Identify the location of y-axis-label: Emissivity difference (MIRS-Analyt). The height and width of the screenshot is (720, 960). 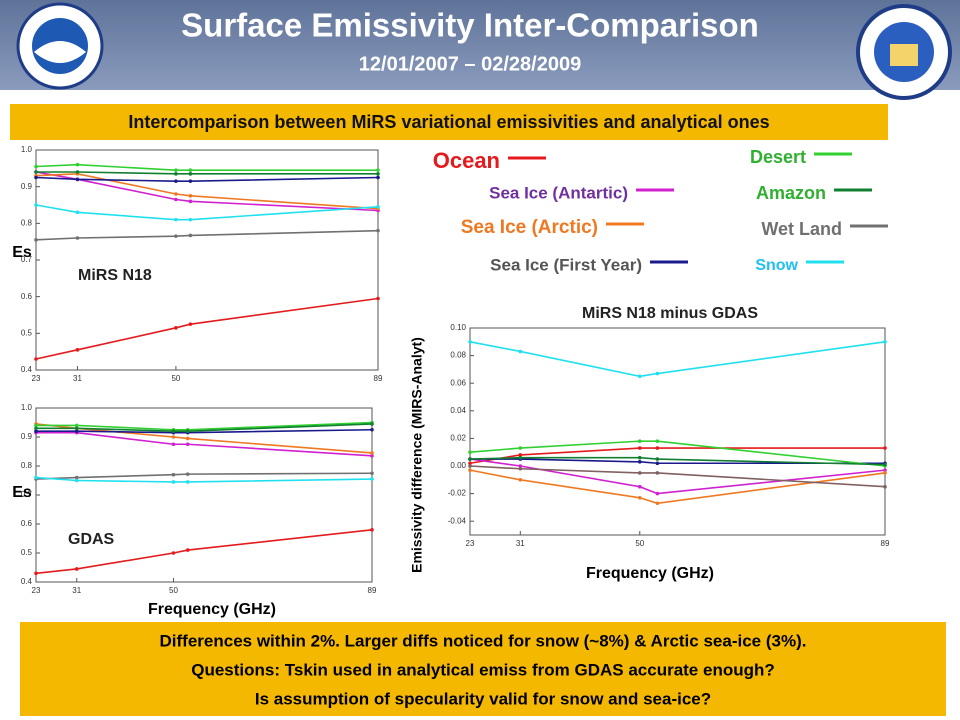
(417, 455).